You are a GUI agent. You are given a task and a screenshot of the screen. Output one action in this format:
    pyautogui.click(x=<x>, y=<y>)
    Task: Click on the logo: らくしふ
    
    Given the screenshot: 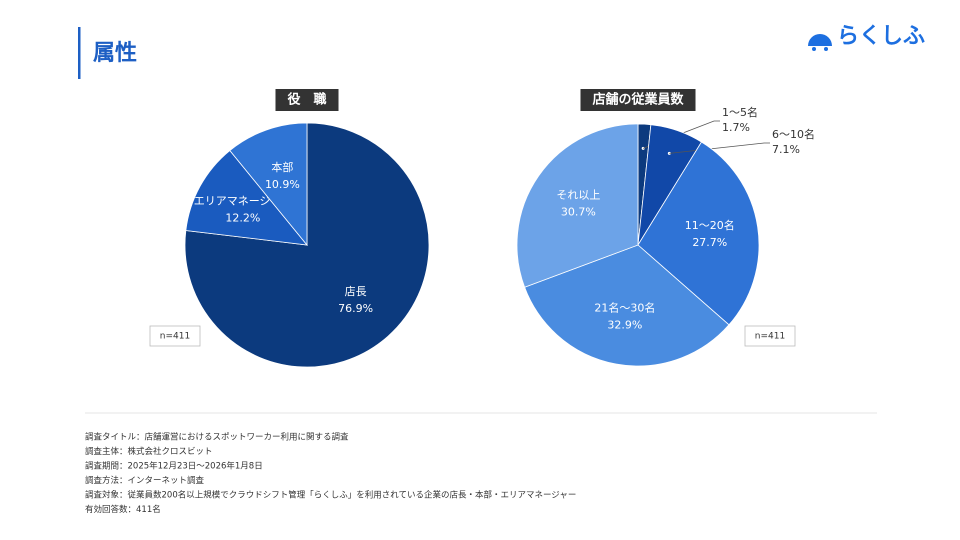 What is the action you would take?
    pyautogui.click(x=866, y=37)
    